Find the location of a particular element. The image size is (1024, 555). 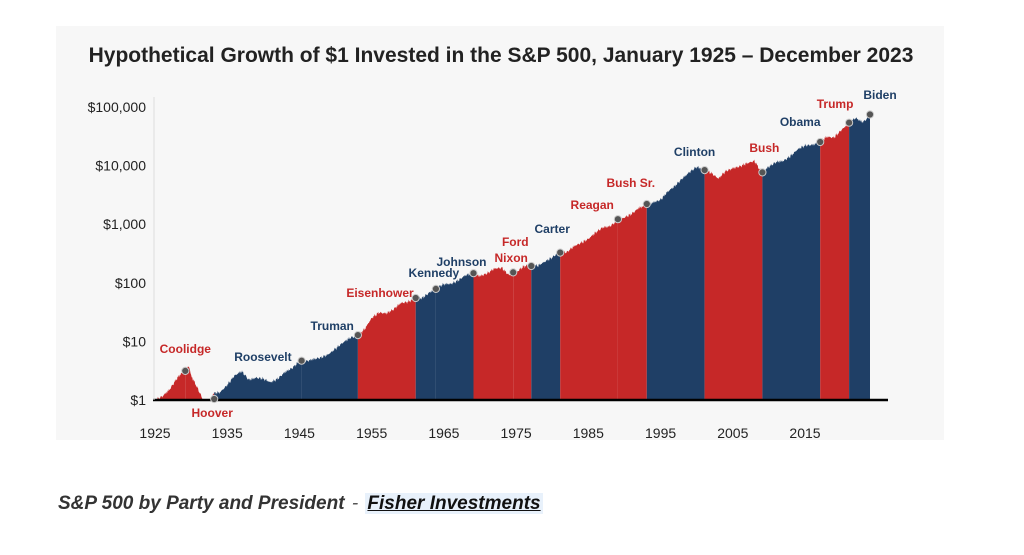

area-reagan is located at coordinates (589, 309).